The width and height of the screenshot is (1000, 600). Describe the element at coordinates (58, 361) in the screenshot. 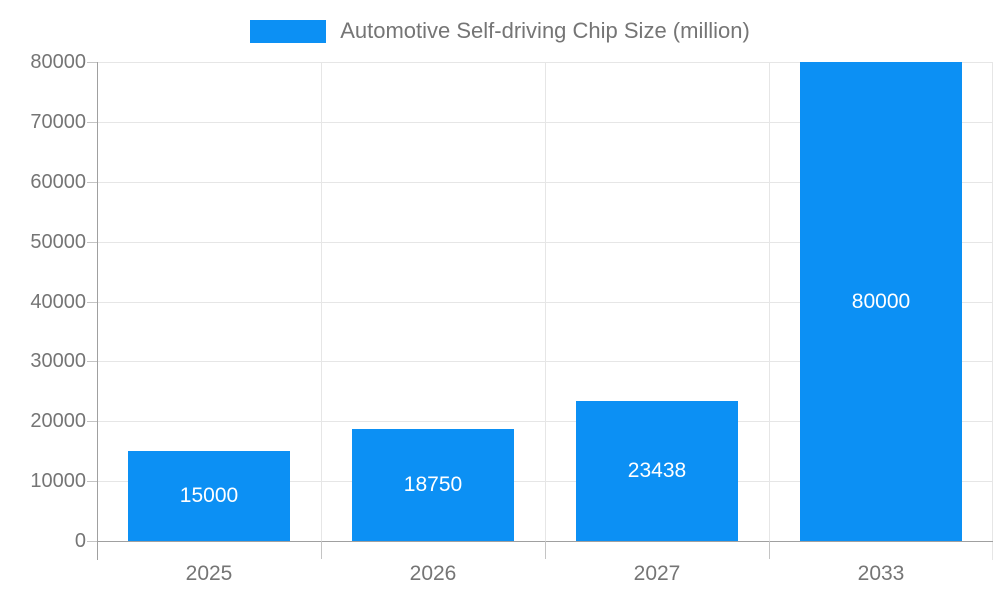

I see `y-tick-label: 30000` at that location.